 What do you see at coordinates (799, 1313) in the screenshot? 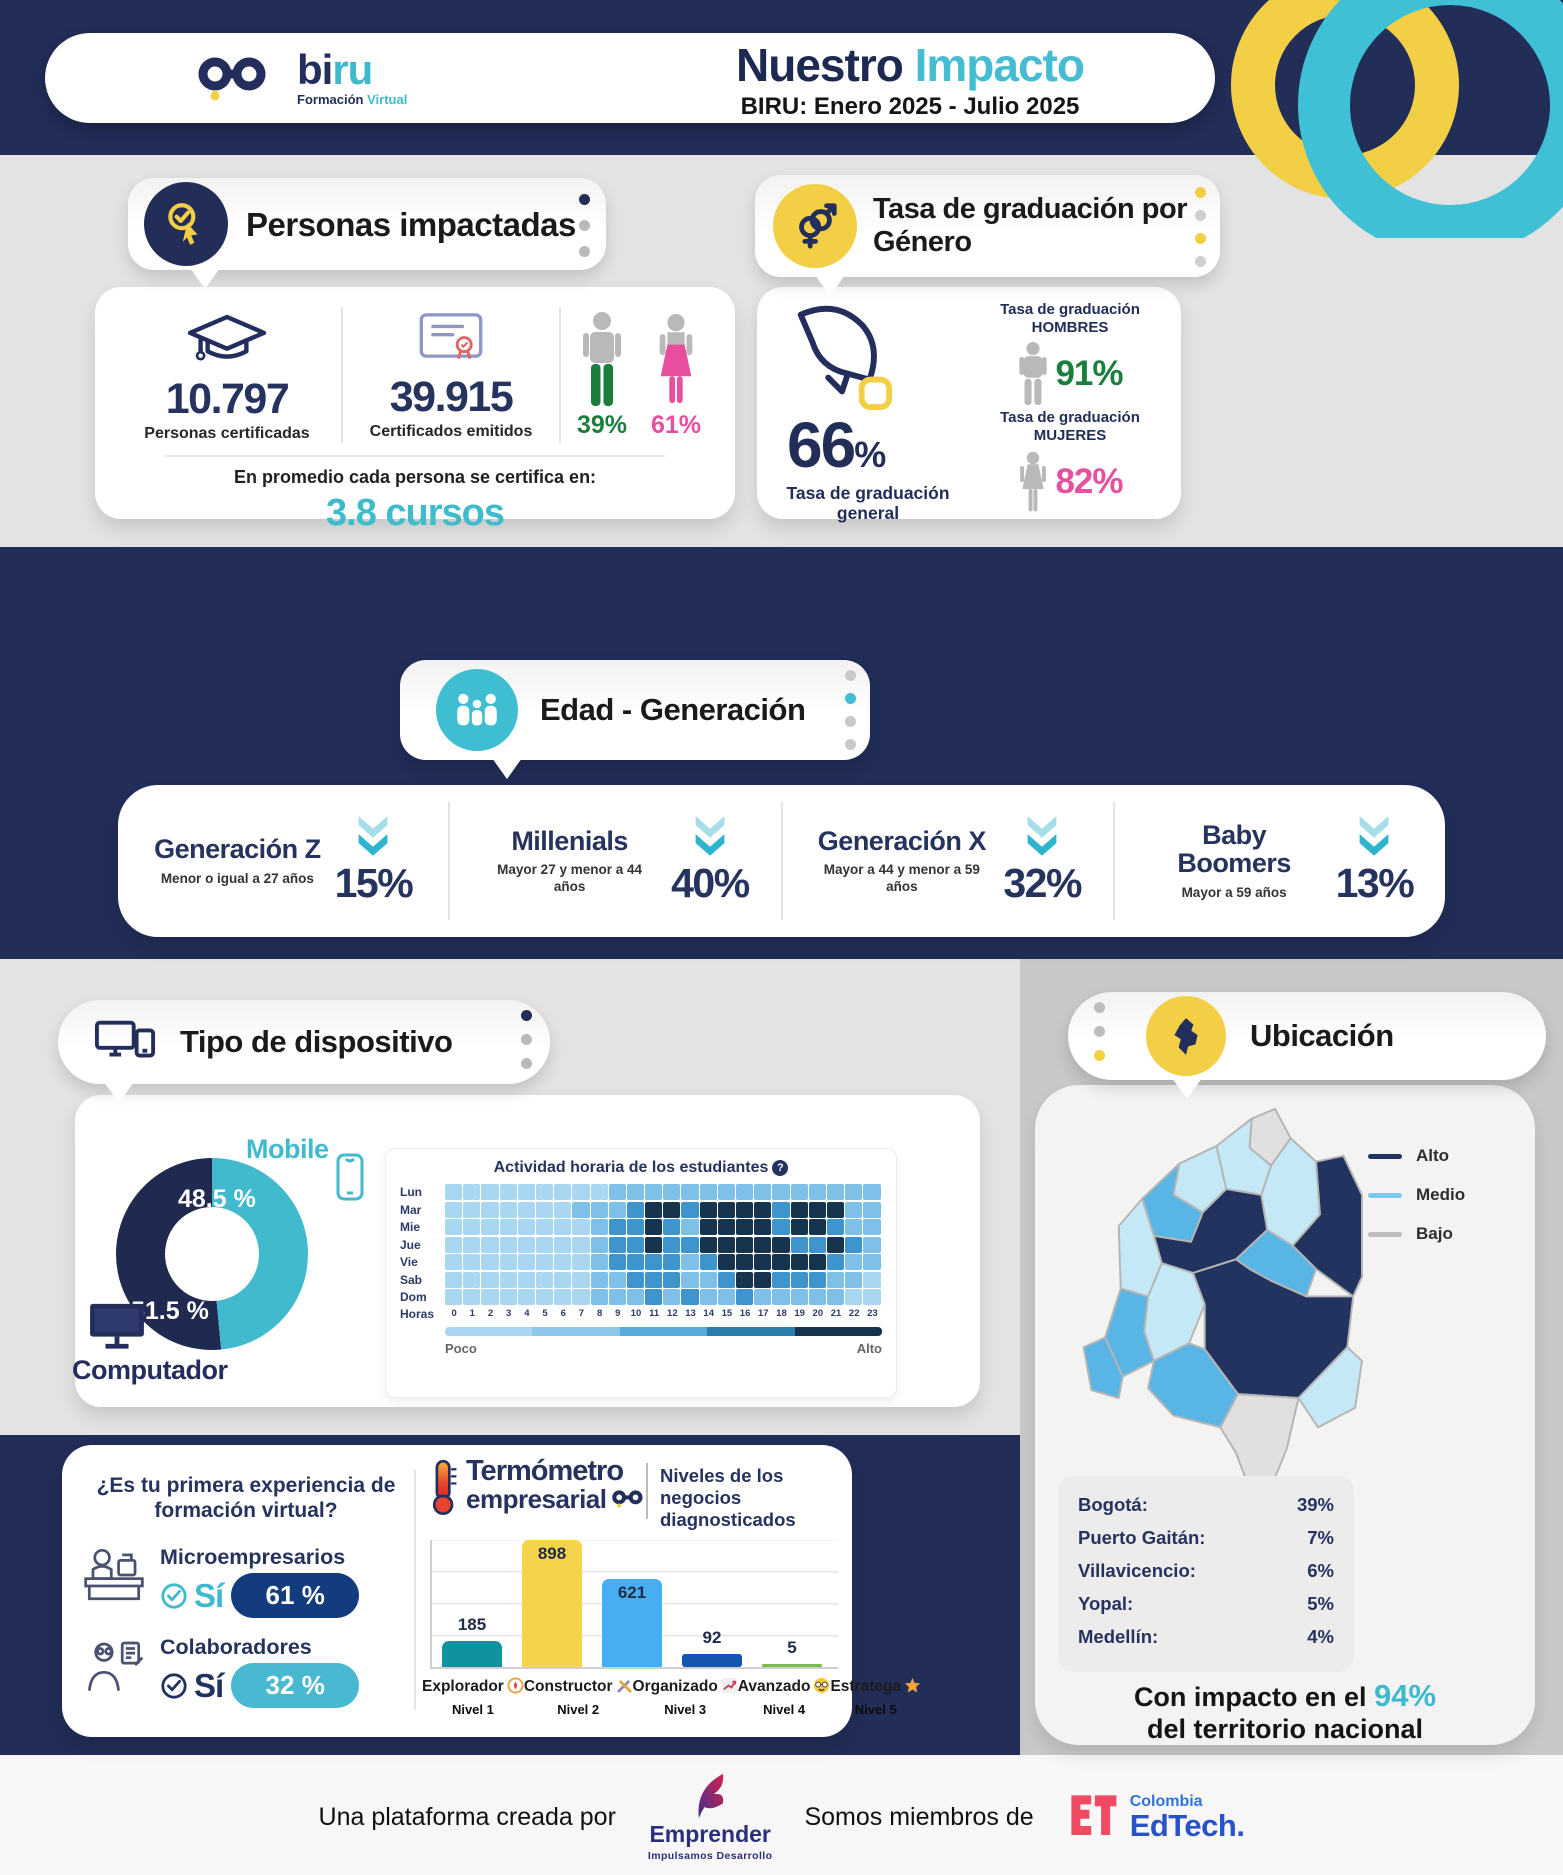
I see `heatmap-hour-tick: 19` at bounding box center [799, 1313].